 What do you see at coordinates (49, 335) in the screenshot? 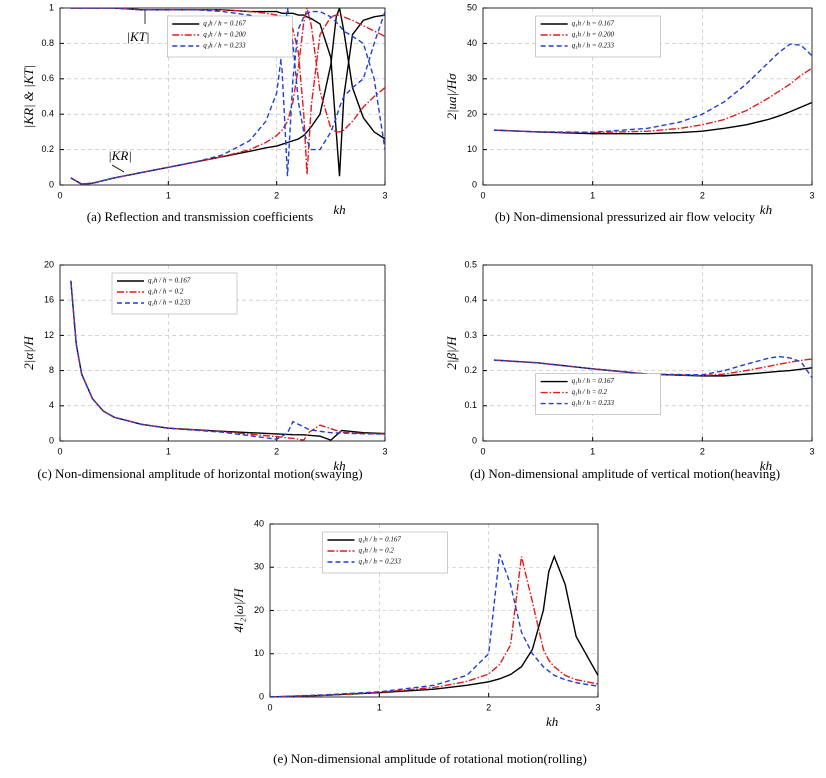
I see `y-tick-label: 12` at bounding box center [49, 335].